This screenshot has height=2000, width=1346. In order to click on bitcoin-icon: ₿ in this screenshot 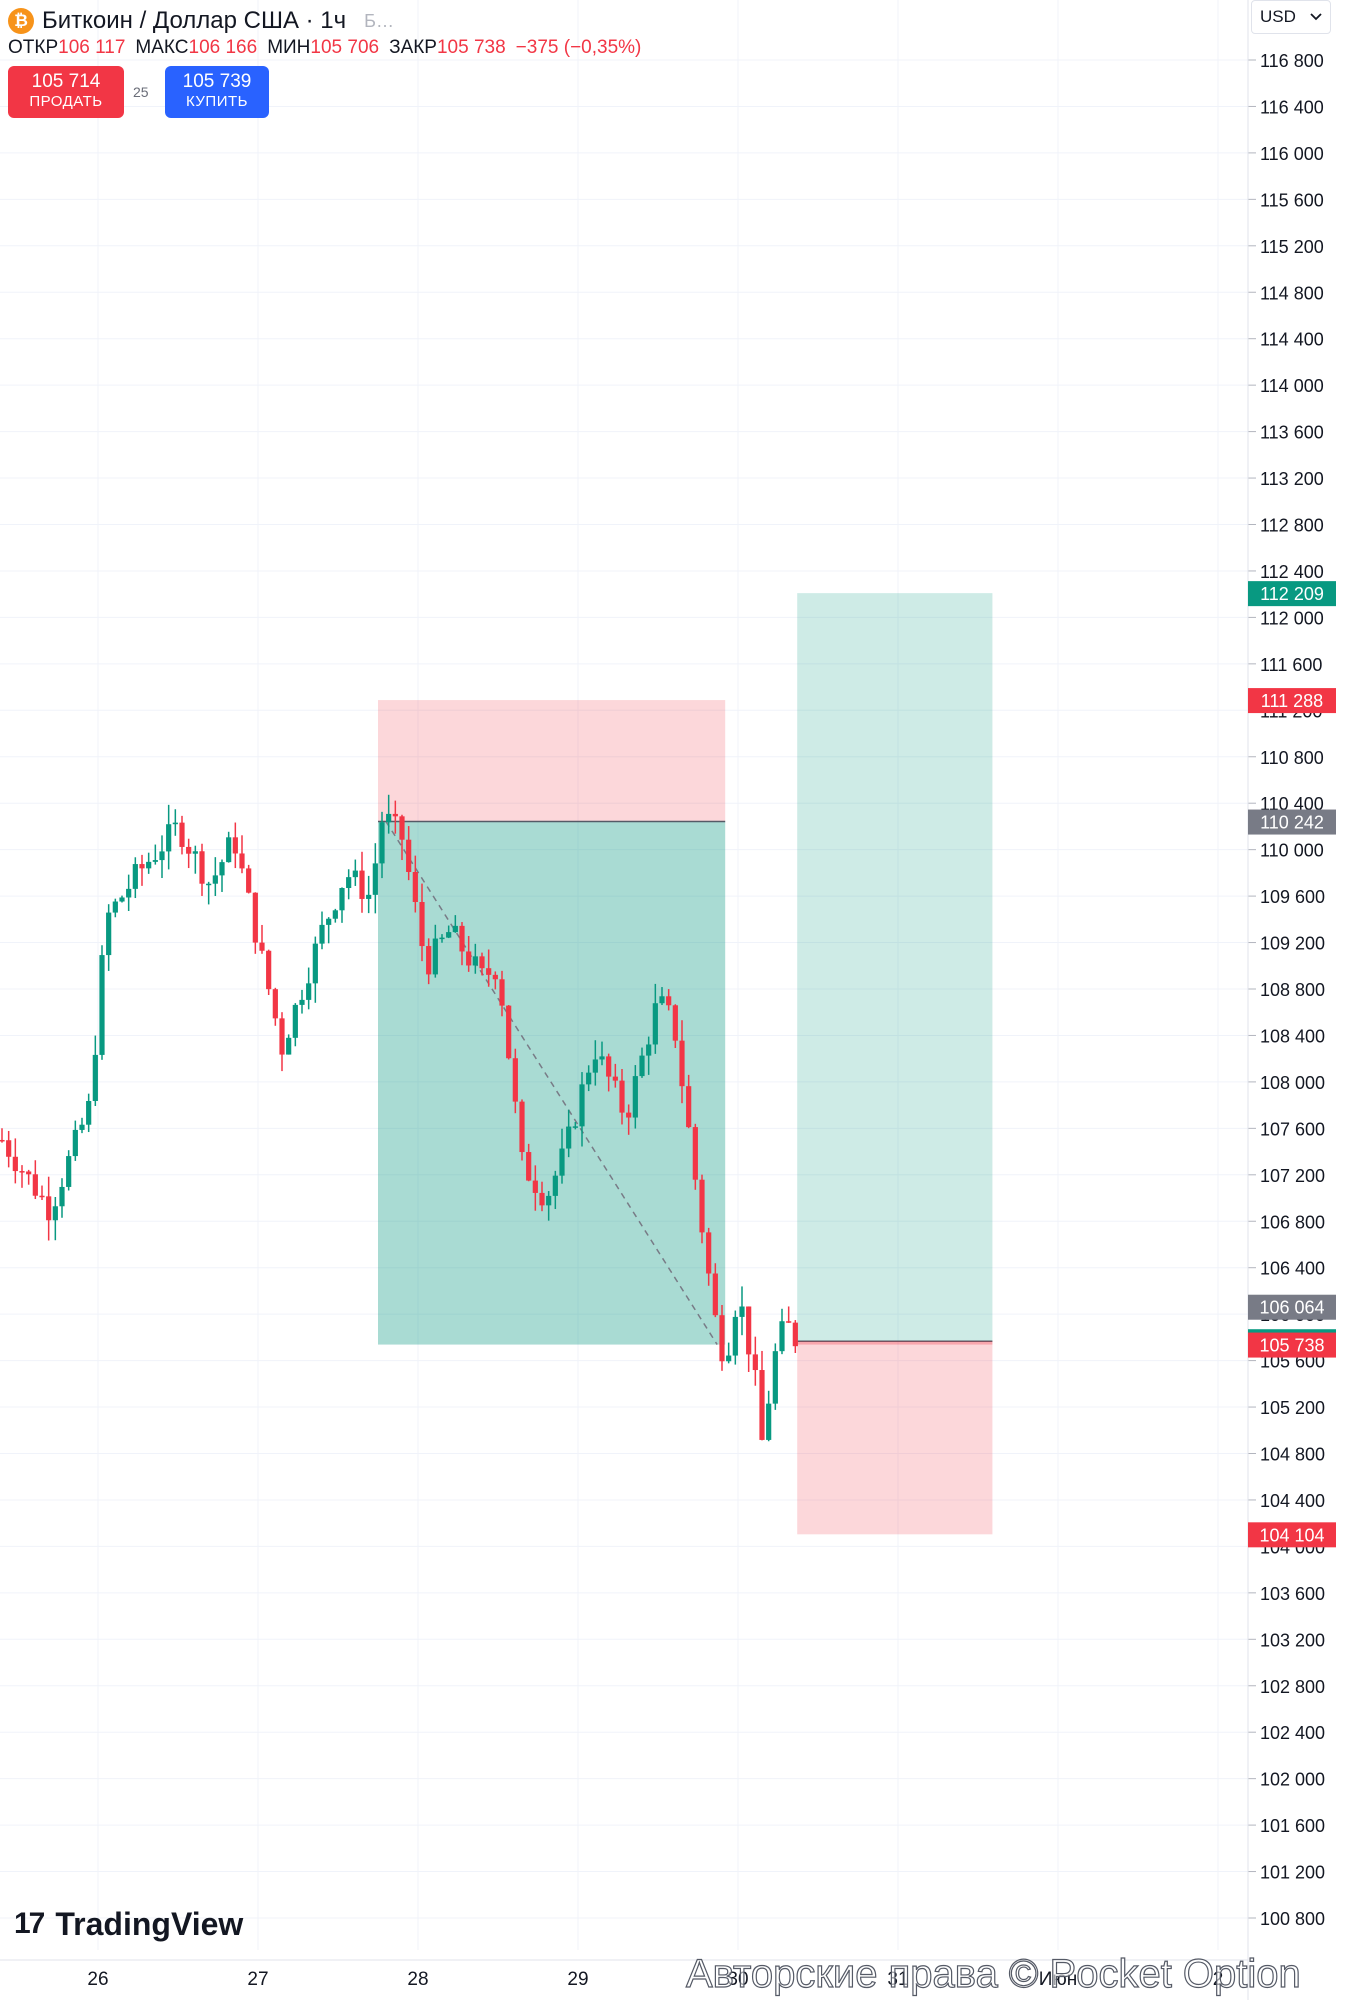, I will do `click(21, 21)`.